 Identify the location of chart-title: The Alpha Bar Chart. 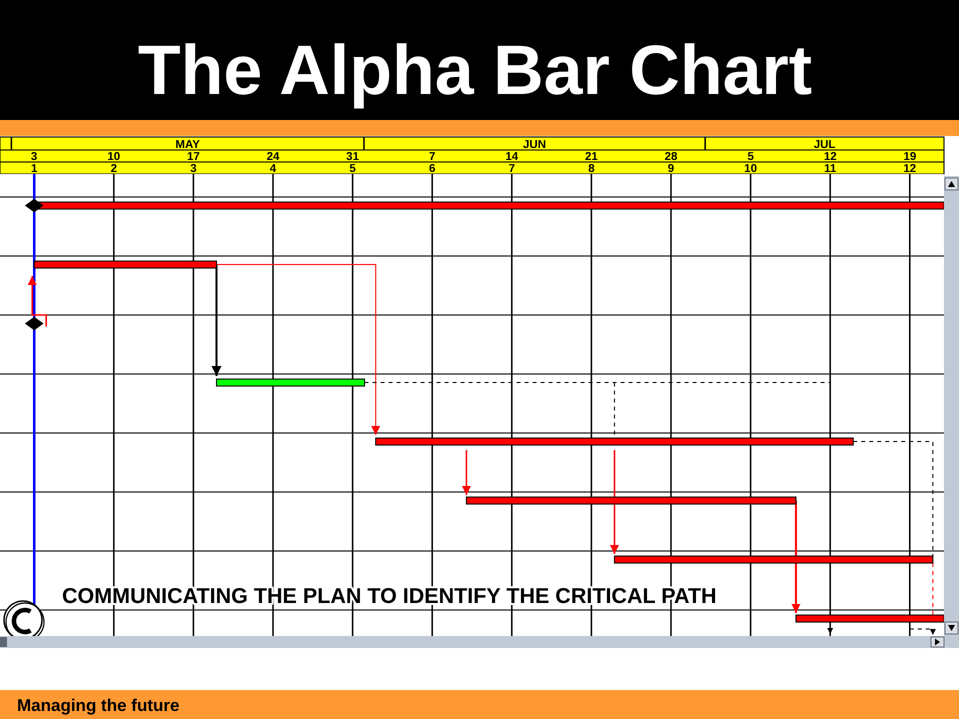
(475, 70).